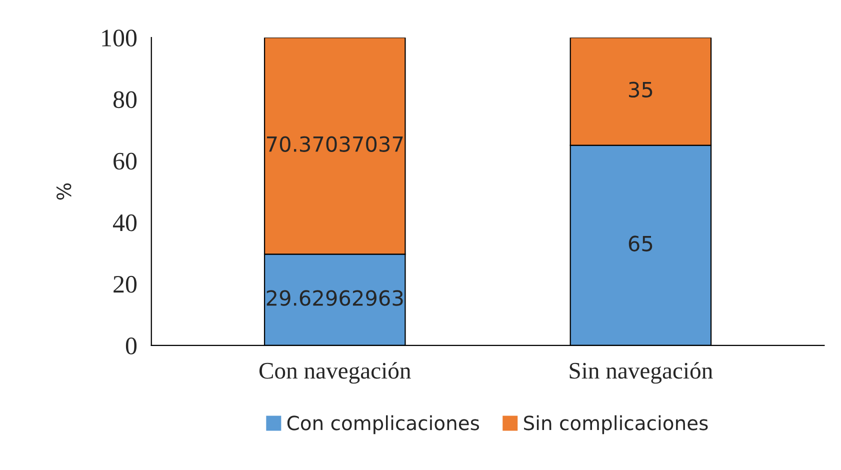 This screenshot has height=470, width=841. Describe the element at coordinates (334, 144) in the screenshot. I see `data-label: 70.37037037` at that location.